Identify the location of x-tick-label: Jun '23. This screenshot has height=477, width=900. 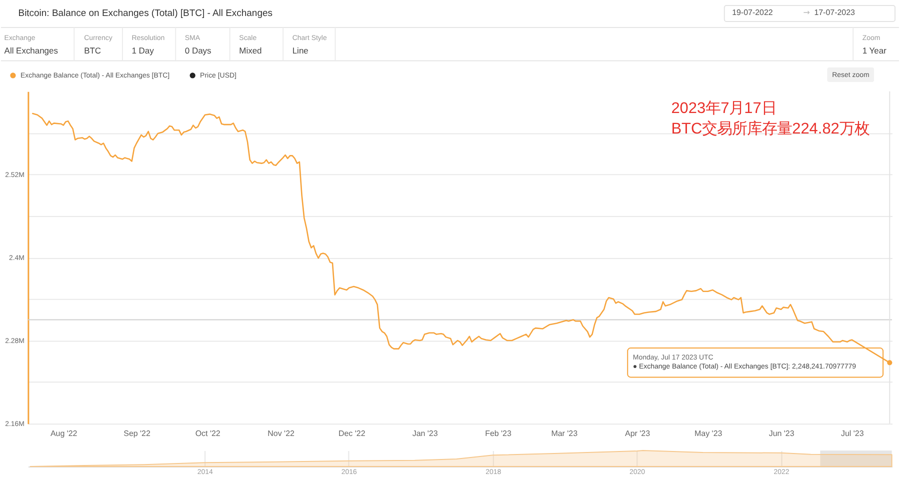
(781, 433).